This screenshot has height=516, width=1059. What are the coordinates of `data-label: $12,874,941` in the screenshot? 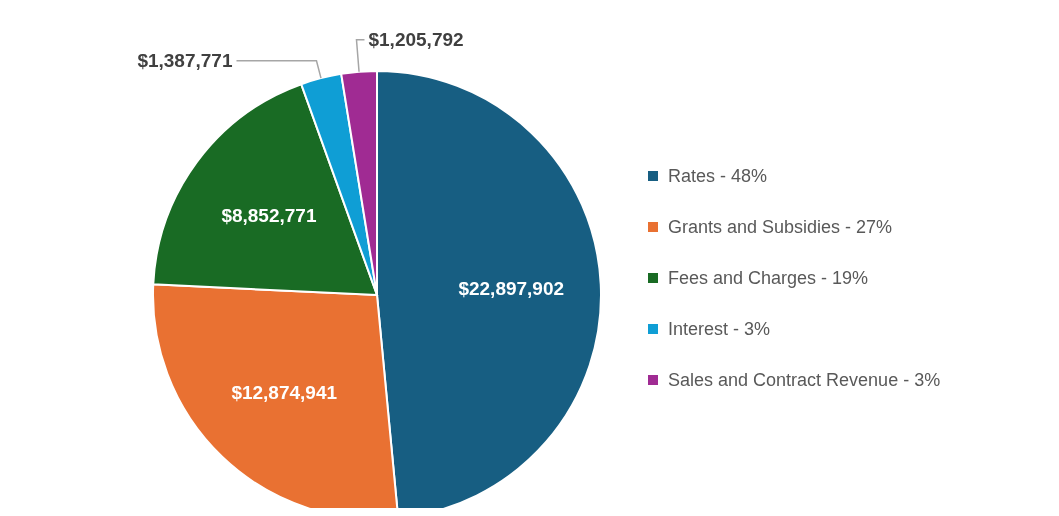 It's located at (284, 392).